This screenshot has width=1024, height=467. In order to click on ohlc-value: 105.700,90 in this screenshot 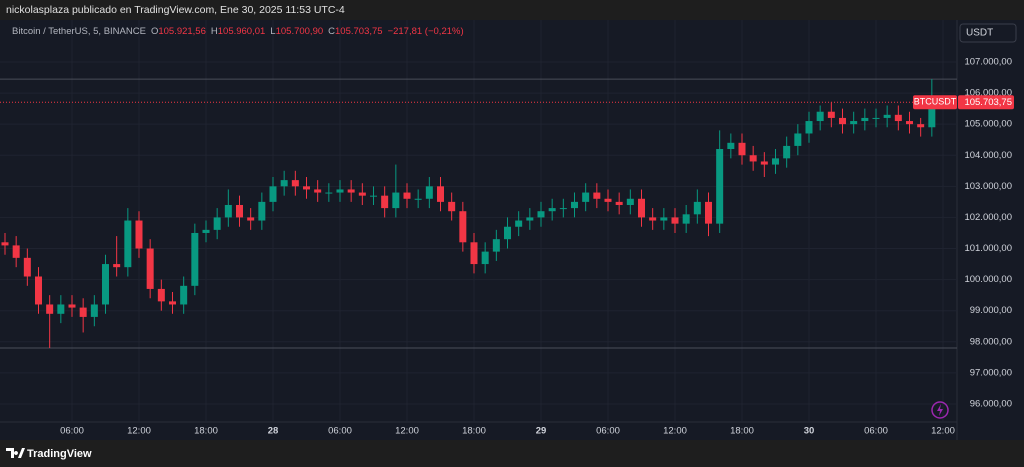, I will do `click(299, 31)`.